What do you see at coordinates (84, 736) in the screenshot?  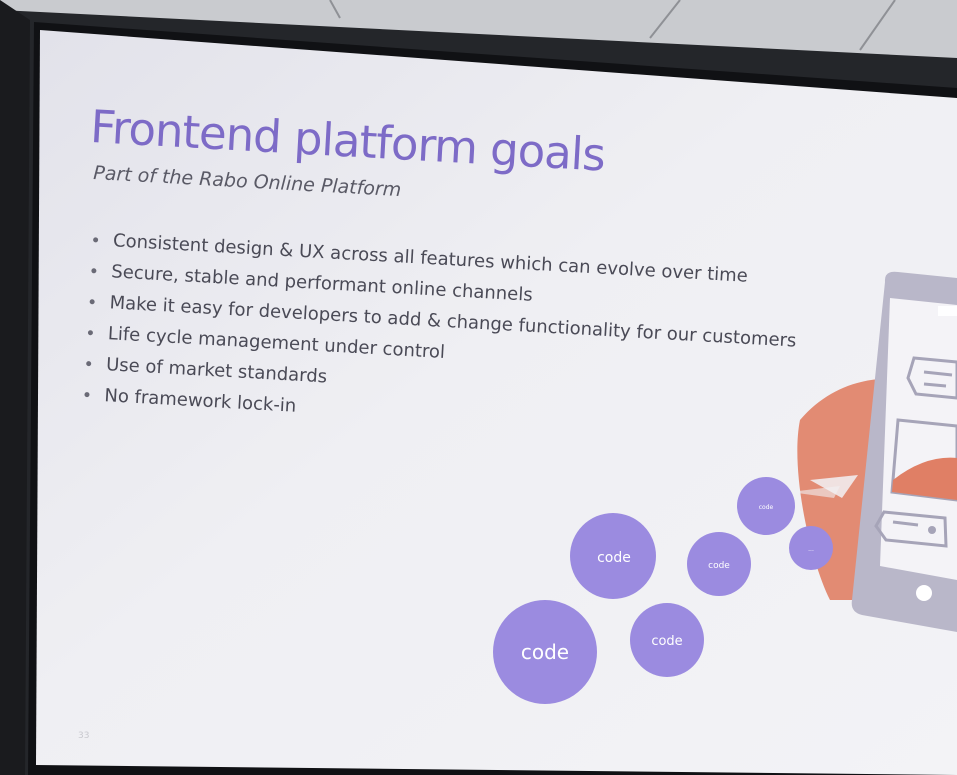 I see `slide-number: 33` at bounding box center [84, 736].